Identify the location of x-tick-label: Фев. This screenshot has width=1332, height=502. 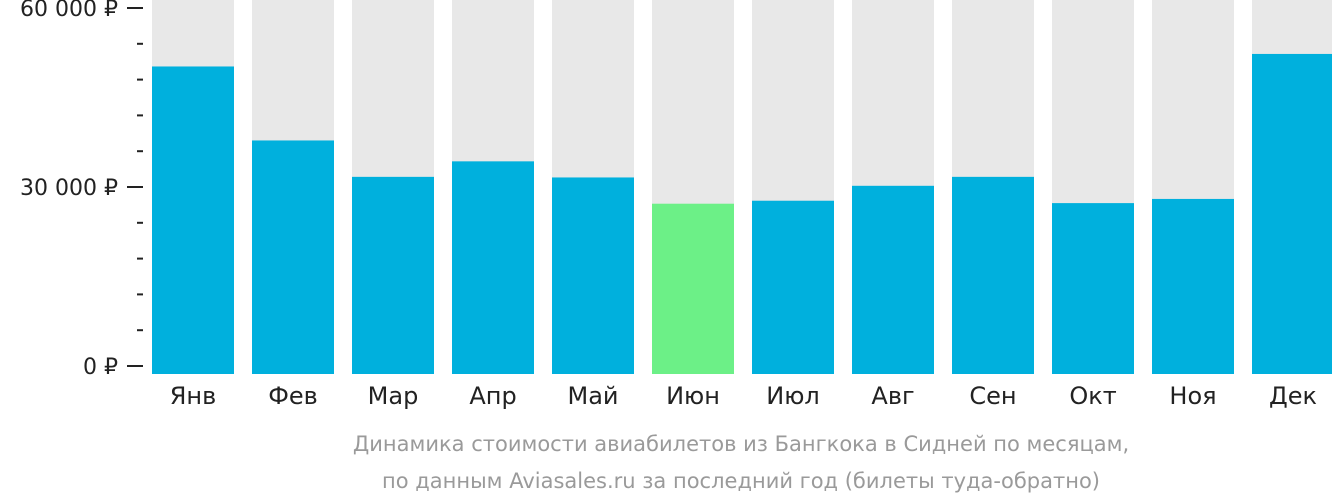
(293, 396).